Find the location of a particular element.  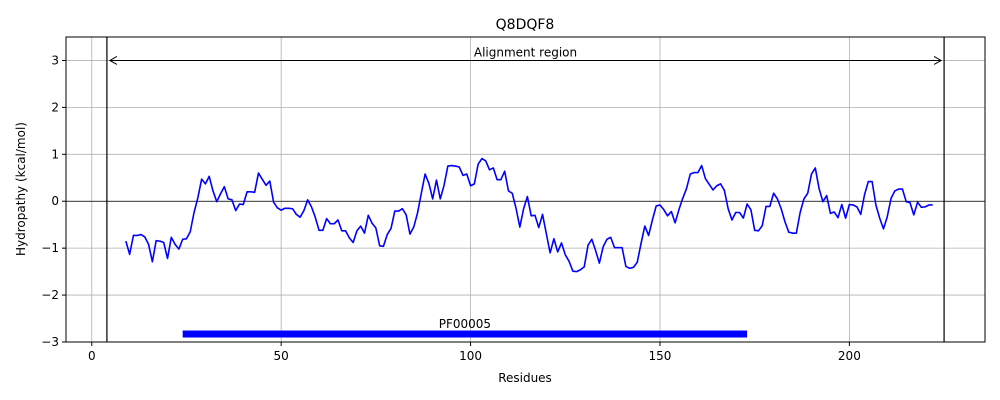

y-tick-label: 1 is located at coordinates (55, 154).